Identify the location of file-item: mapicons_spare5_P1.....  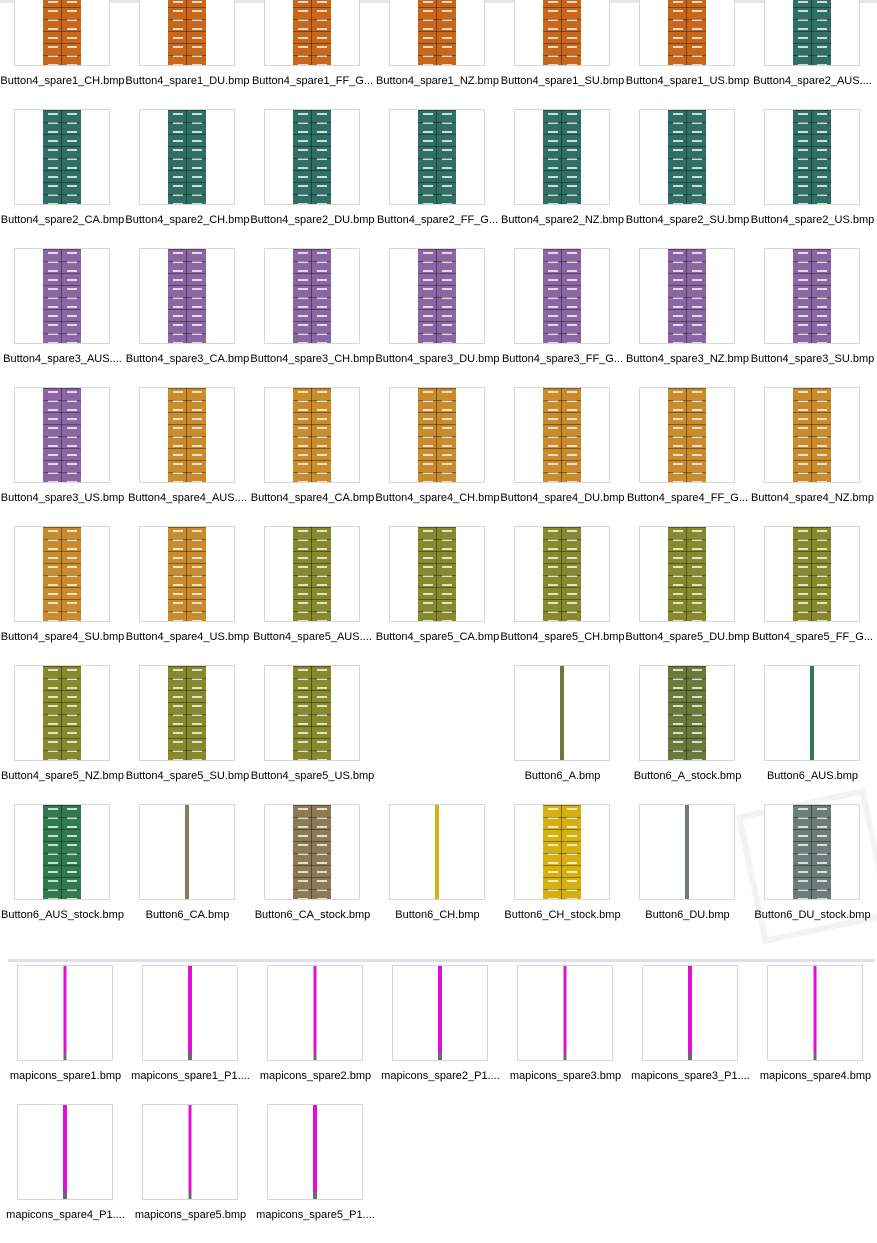
(315, 1173).